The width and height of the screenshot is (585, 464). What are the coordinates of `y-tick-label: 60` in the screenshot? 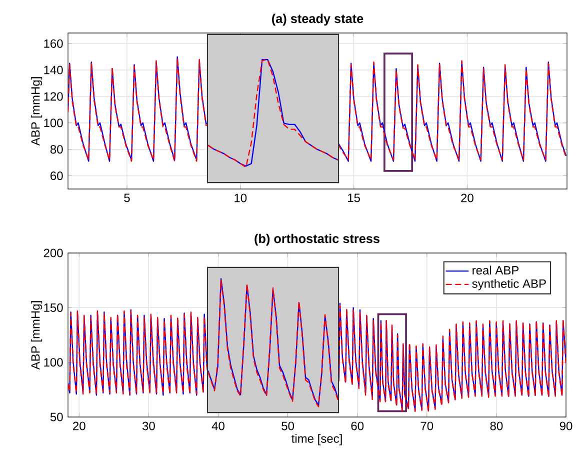 It's located at (56, 176).